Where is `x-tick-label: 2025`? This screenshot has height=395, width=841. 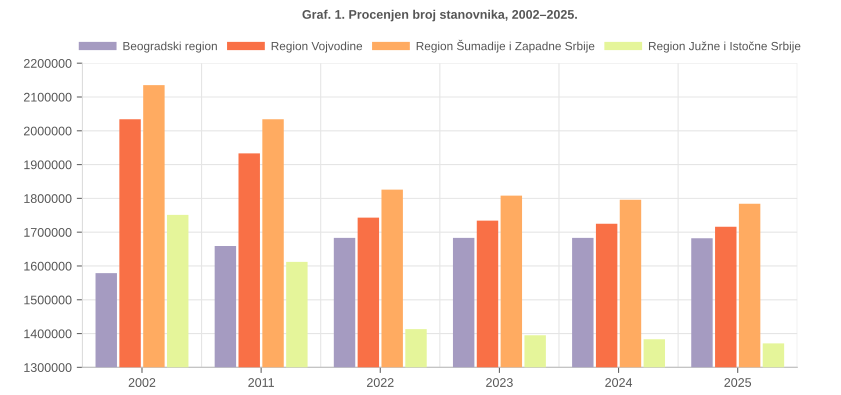 x-tick-label: 2025 is located at coordinates (738, 382).